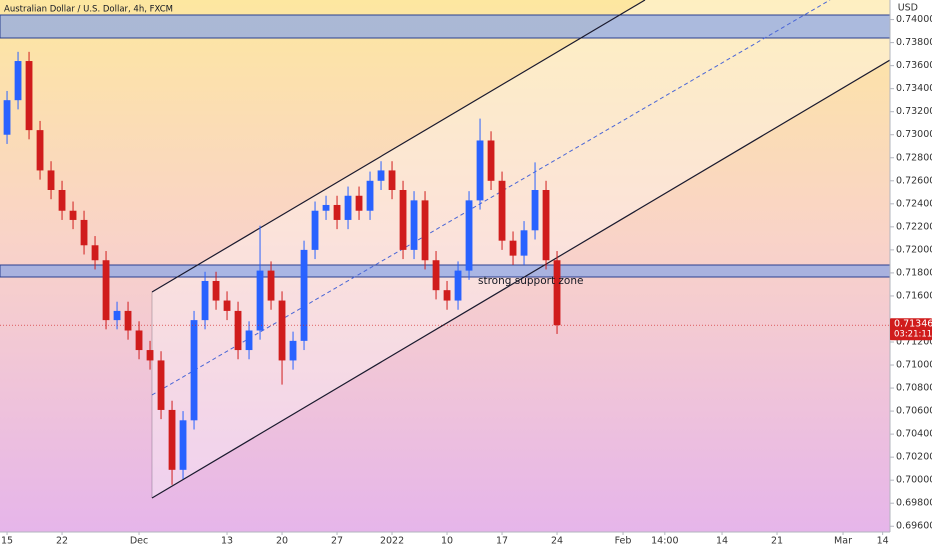  Describe the element at coordinates (914, 295) in the screenshot. I see `y-tick-label: 0.71600` at that location.